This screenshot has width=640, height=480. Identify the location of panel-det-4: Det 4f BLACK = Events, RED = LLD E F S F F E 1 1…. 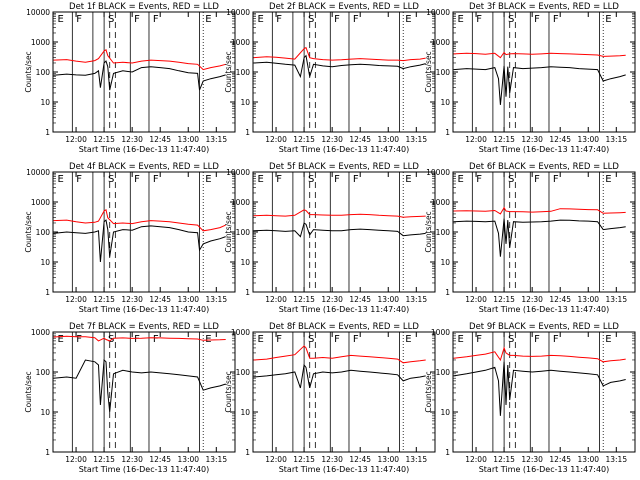
(130, 238).